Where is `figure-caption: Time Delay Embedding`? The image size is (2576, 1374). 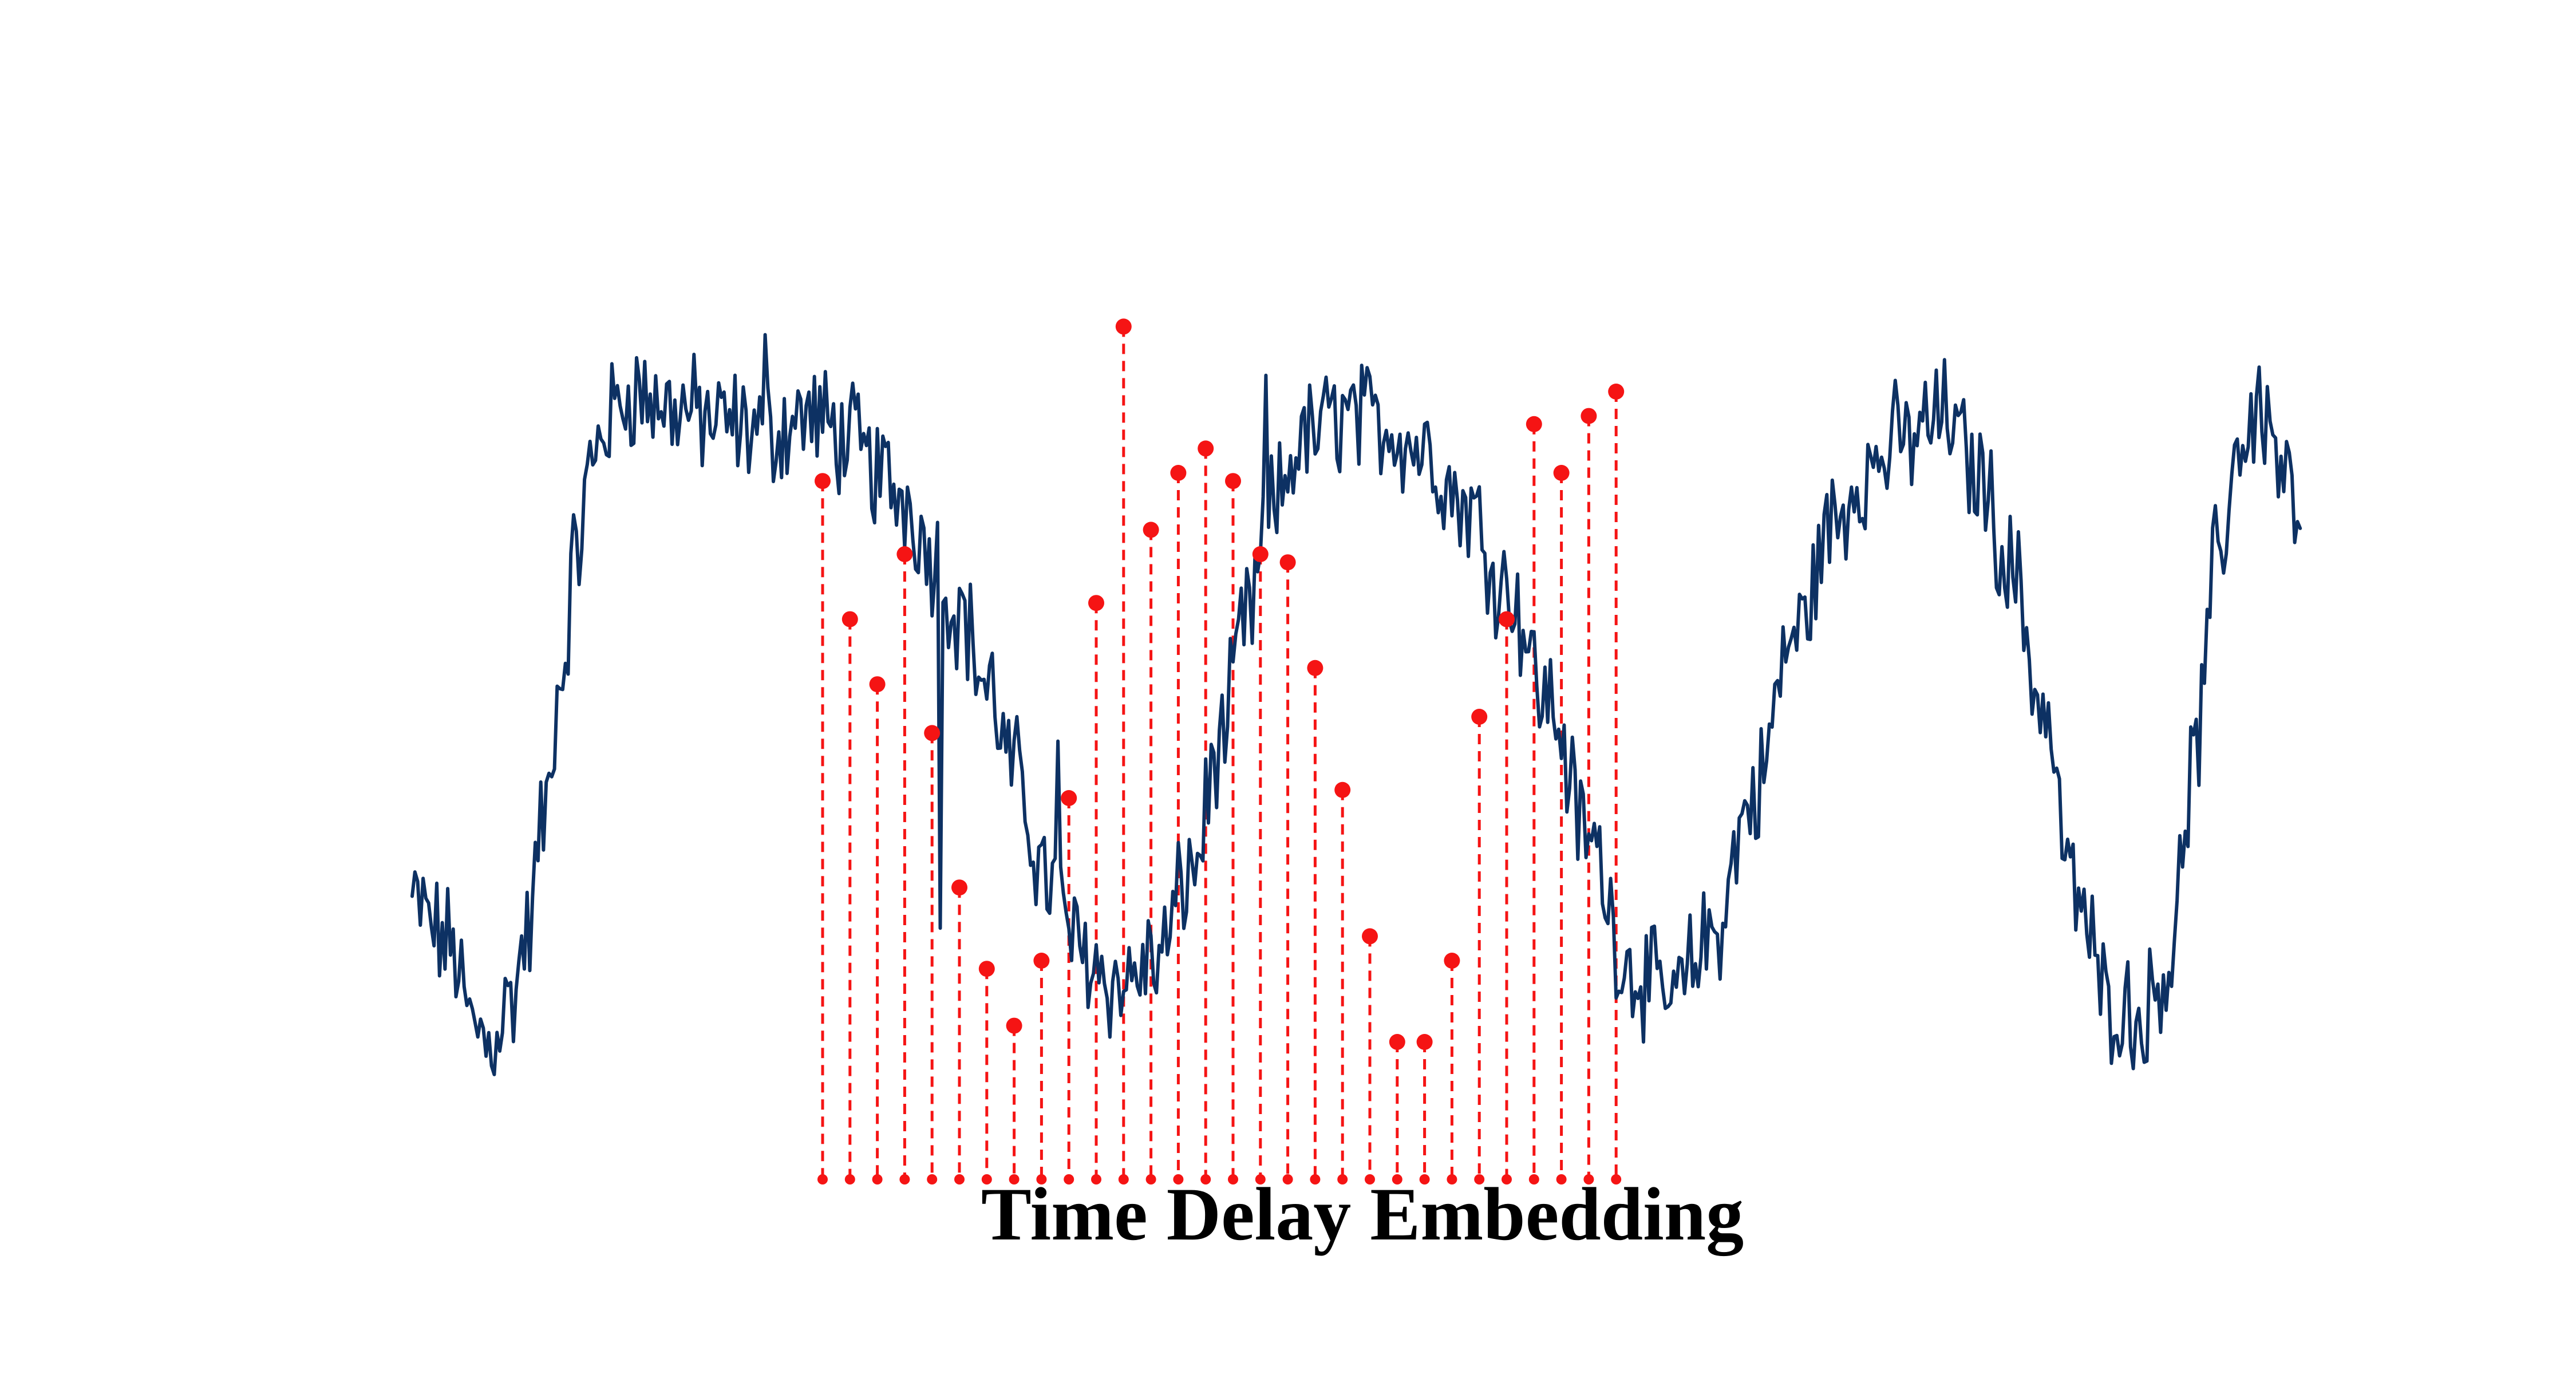
figure-caption: Time Delay Embedding is located at coordinates (1362, 1214).